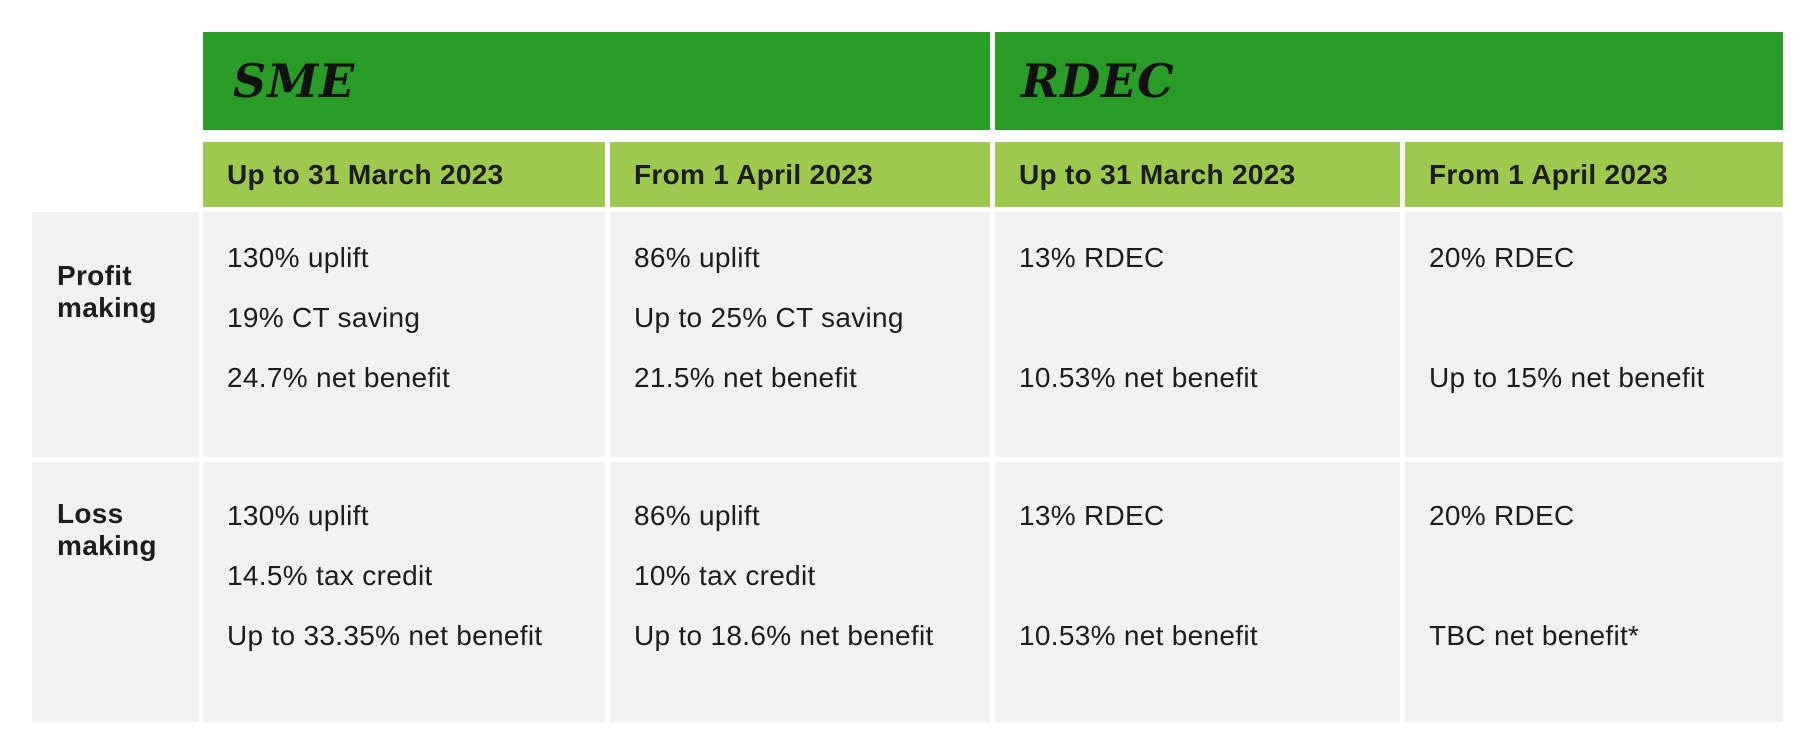  Describe the element at coordinates (94, 275) in the screenshot. I see `row-label-line: Profit` at that location.